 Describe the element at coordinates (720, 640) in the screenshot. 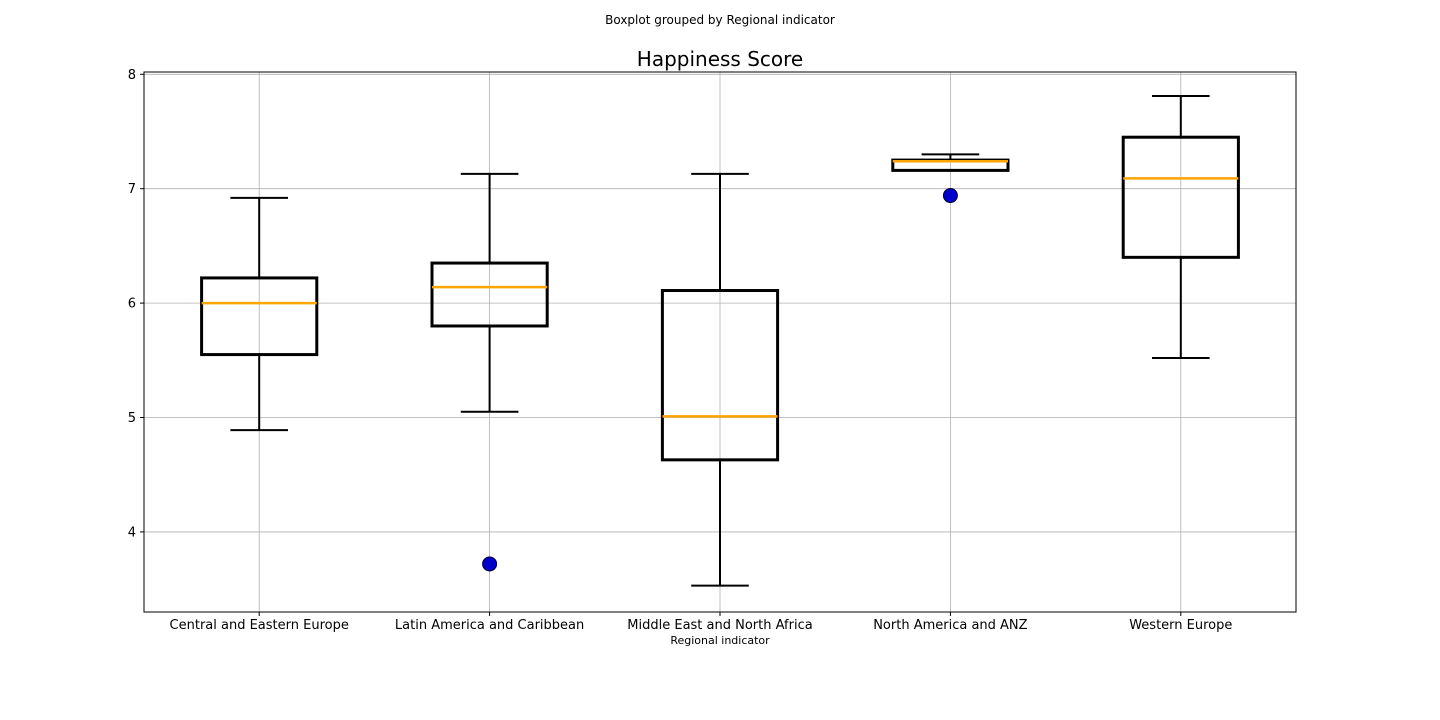

I see `x-axis-label: Regional indicator` at that location.